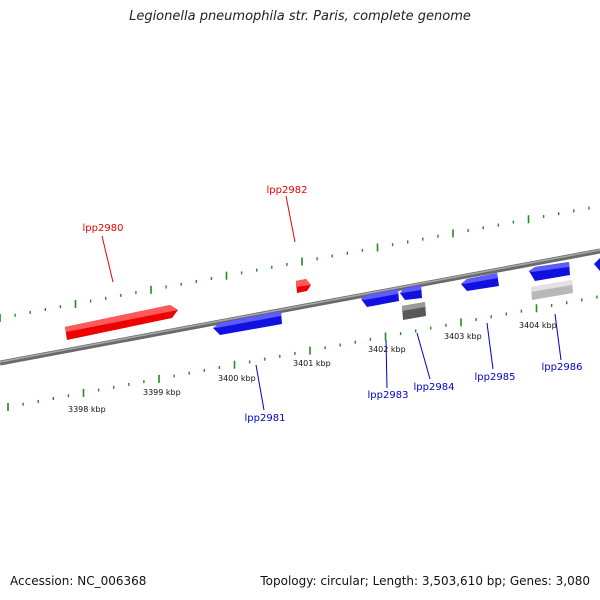 The width and height of the screenshot is (600, 600). What do you see at coordinates (434, 387) in the screenshot?
I see `gene-label-lpp2984: lpp2984` at bounding box center [434, 387].